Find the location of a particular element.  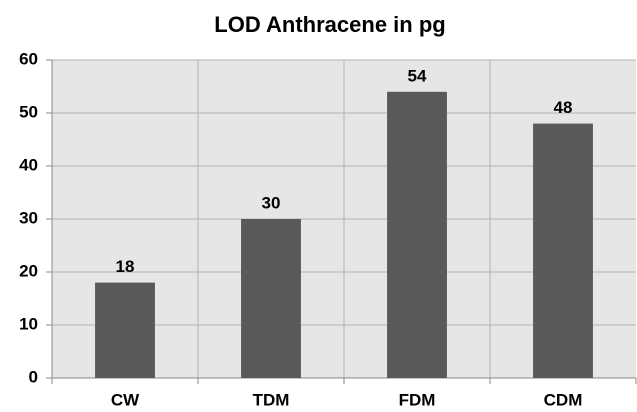

y-tick-label: 20 is located at coordinates (28, 270).